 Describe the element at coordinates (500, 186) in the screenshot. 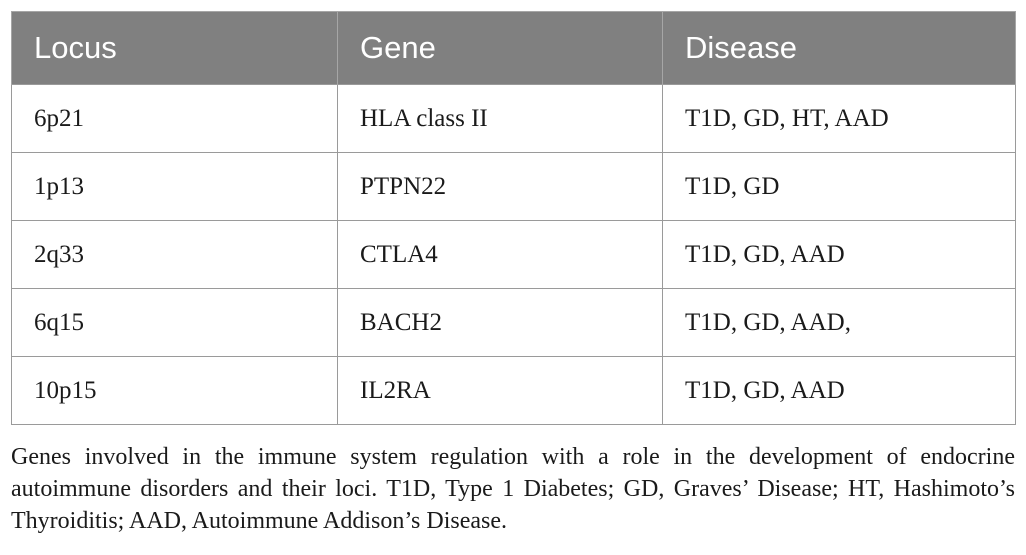

I see `cell-gene: PTPN22` at that location.